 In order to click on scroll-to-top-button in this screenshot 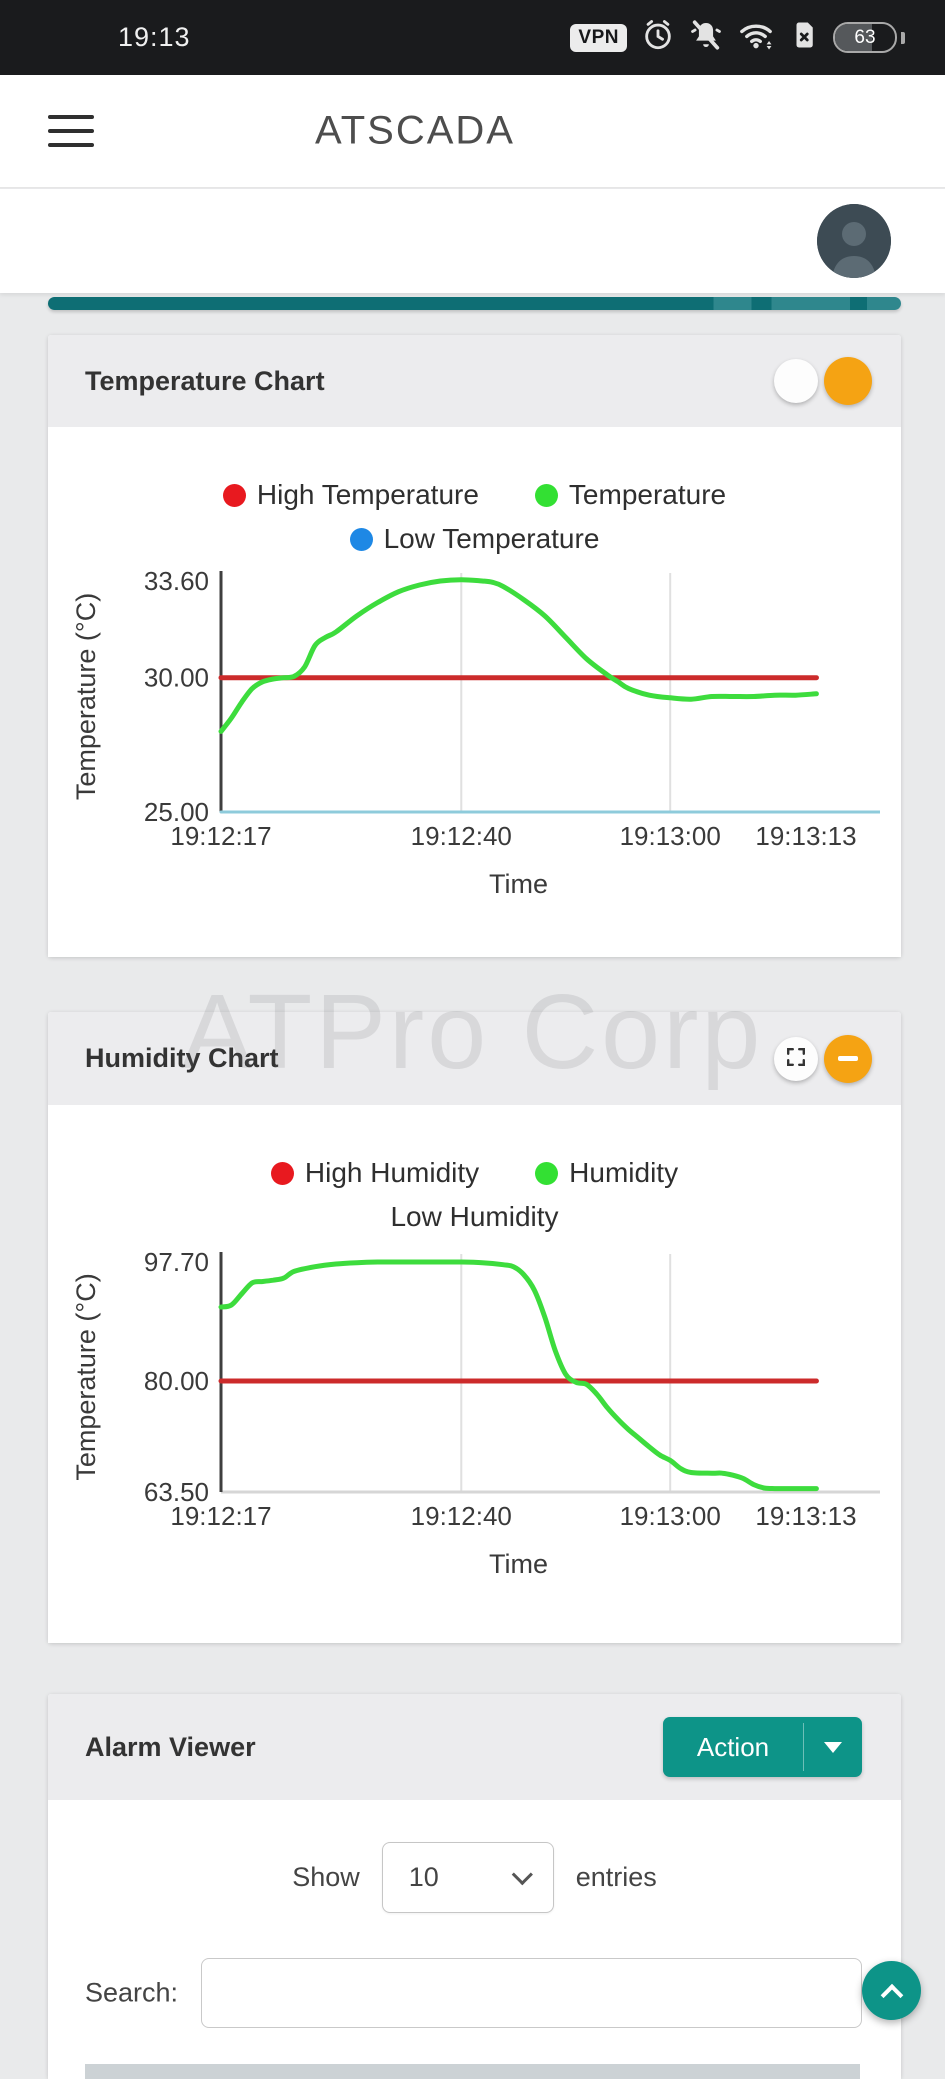, I will do `click(891, 1990)`.